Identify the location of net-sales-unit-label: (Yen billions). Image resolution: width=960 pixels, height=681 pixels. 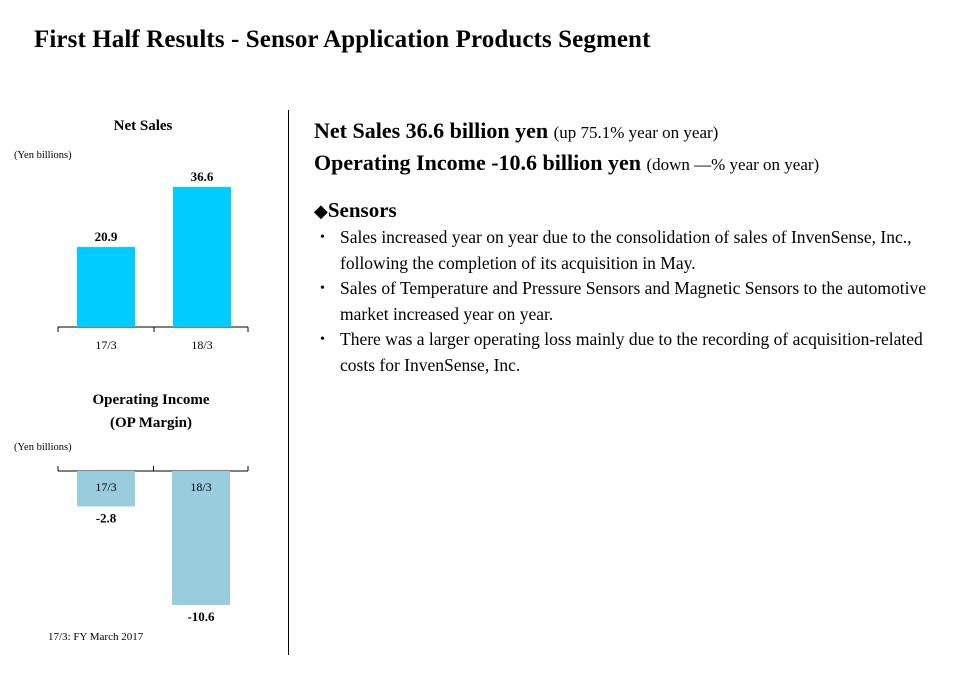
(43, 155).